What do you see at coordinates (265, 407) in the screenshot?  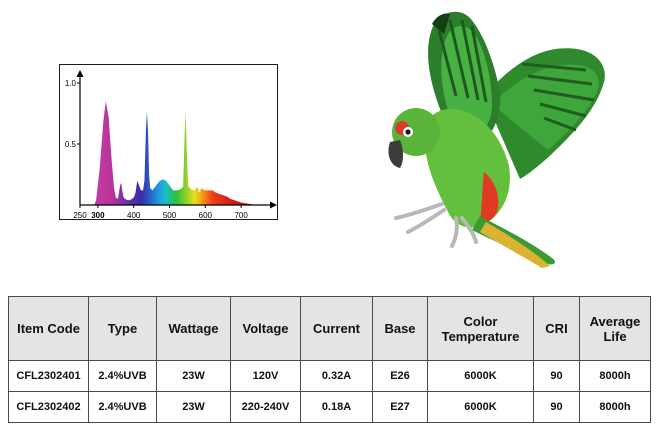 I see `table-cell: 220-240V` at bounding box center [265, 407].